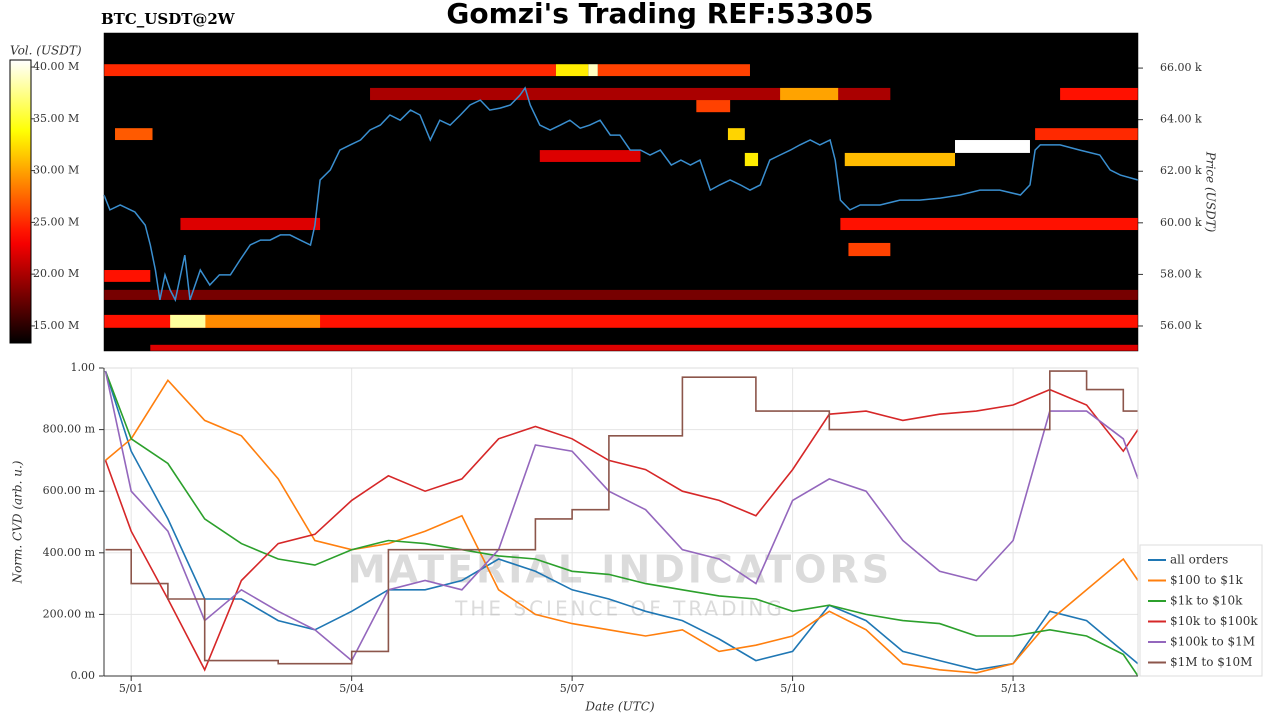 The image size is (1280, 720). What do you see at coordinates (659, 15) in the screenshot?
I see `chart-title: Gomzi's Trading REF:53305` at bounding box center [659, 15].